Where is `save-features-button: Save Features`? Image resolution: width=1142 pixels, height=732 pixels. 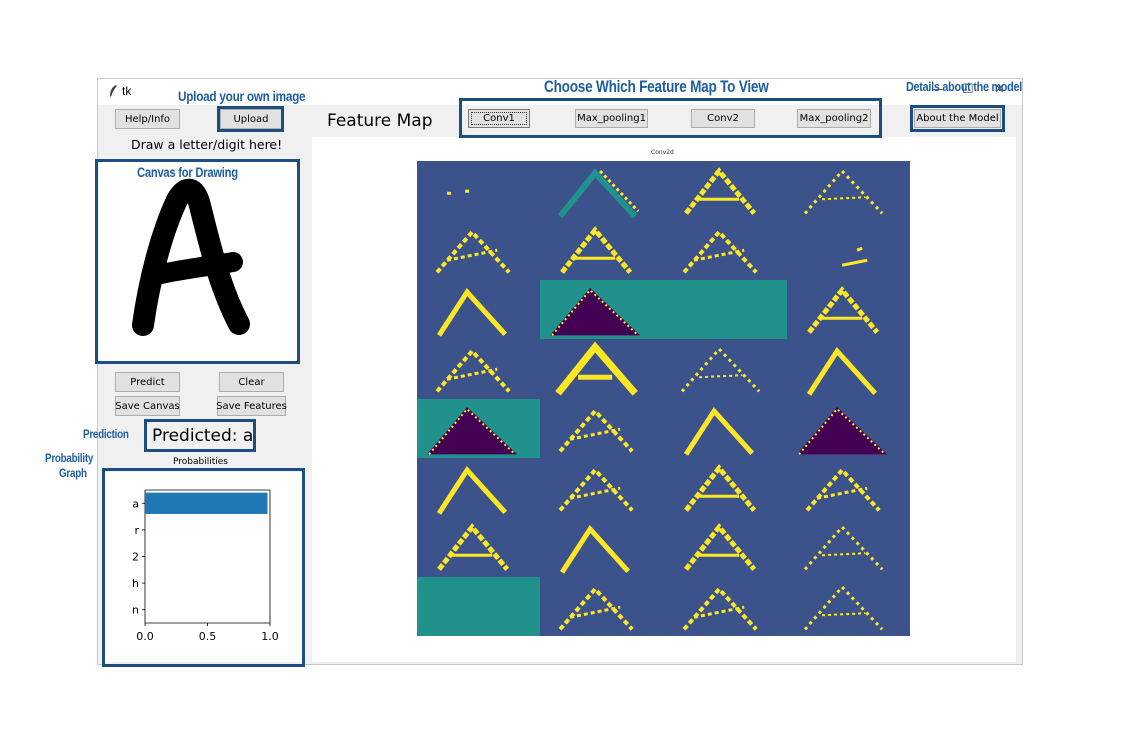
save-features-button: Save Features is located at coordinates (251, 406).